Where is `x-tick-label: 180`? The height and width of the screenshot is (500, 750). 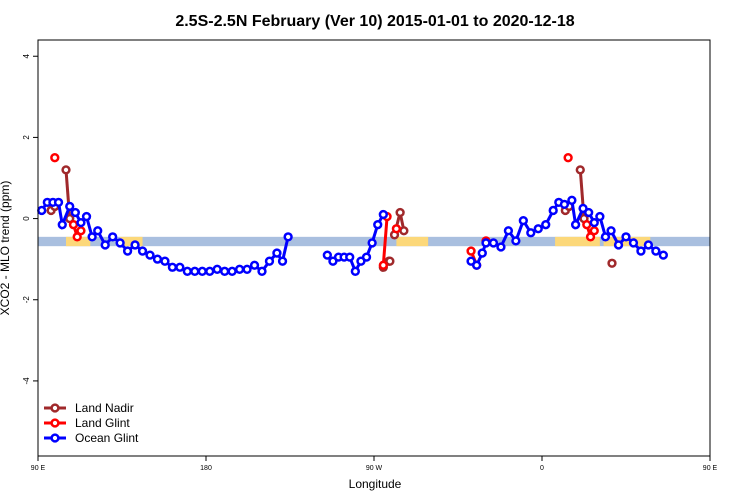
x-tick-label: 180 is located at coordinates (206, 468).